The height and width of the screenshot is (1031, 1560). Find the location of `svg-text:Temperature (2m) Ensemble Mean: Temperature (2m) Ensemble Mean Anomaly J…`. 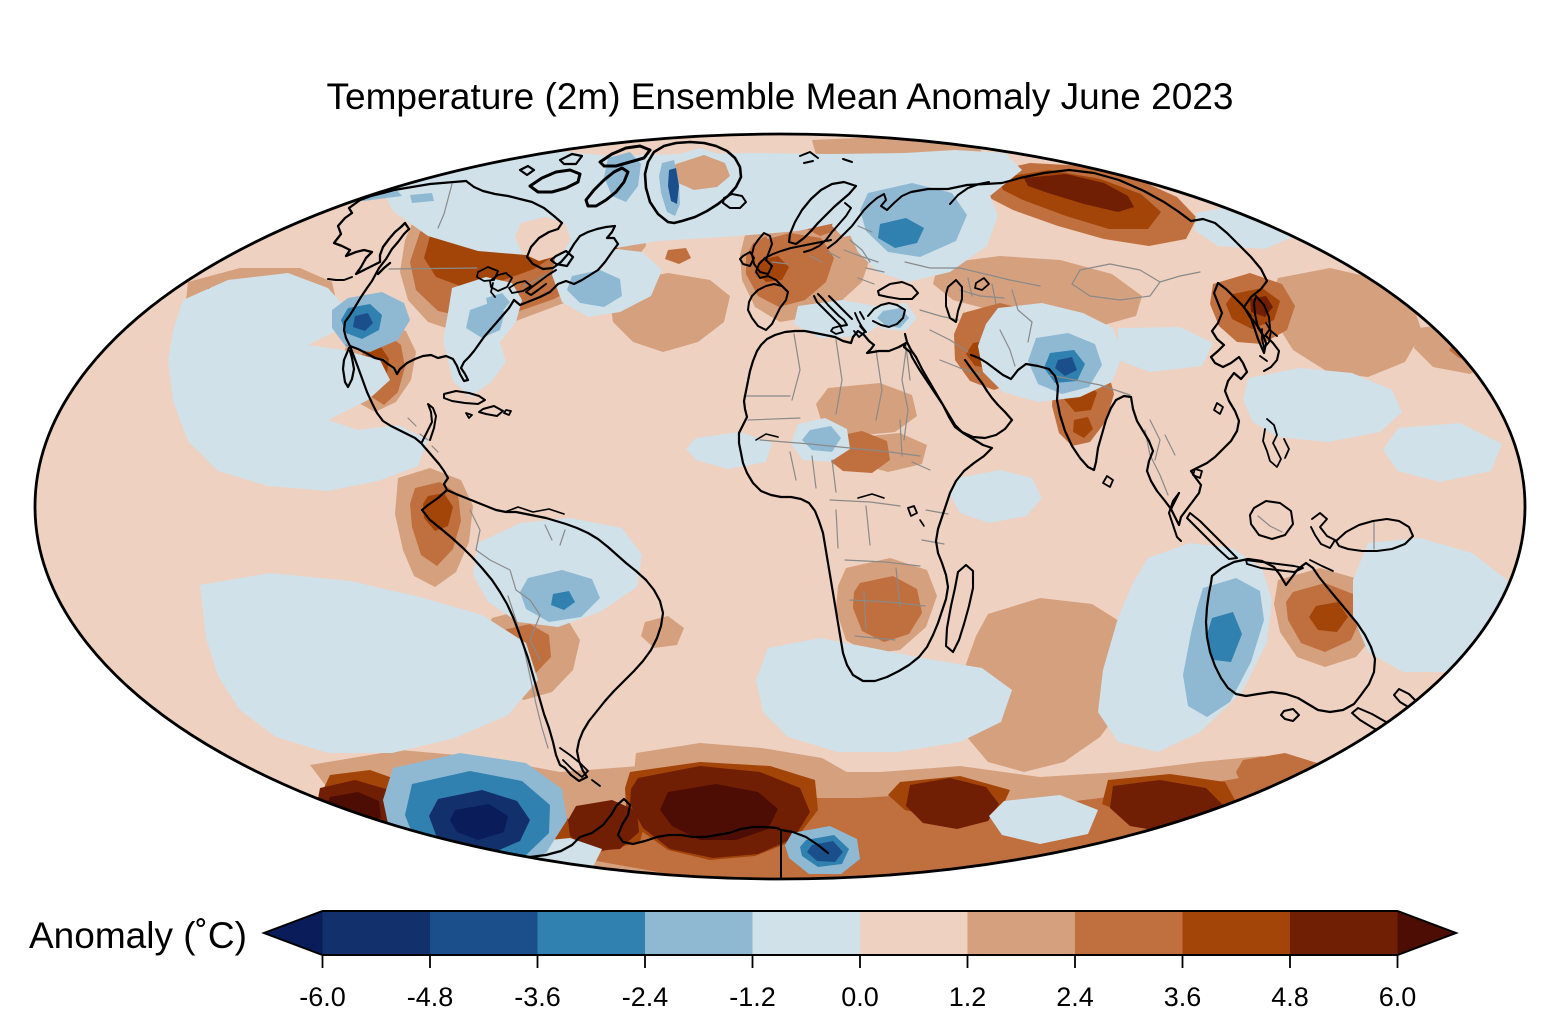

svg-text:Temperature (2m) Ensemble Mean: Temperature (2m) Ensemble Mean Anomaly J… is located at coordinates (780, 96).